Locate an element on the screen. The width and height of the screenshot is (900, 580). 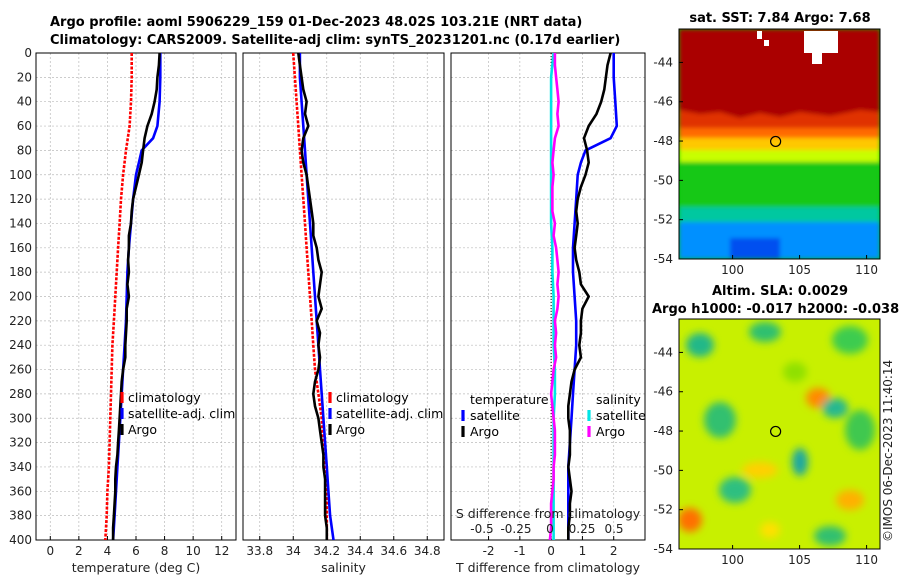
sla-eddies is located at coordinates (777, 434).